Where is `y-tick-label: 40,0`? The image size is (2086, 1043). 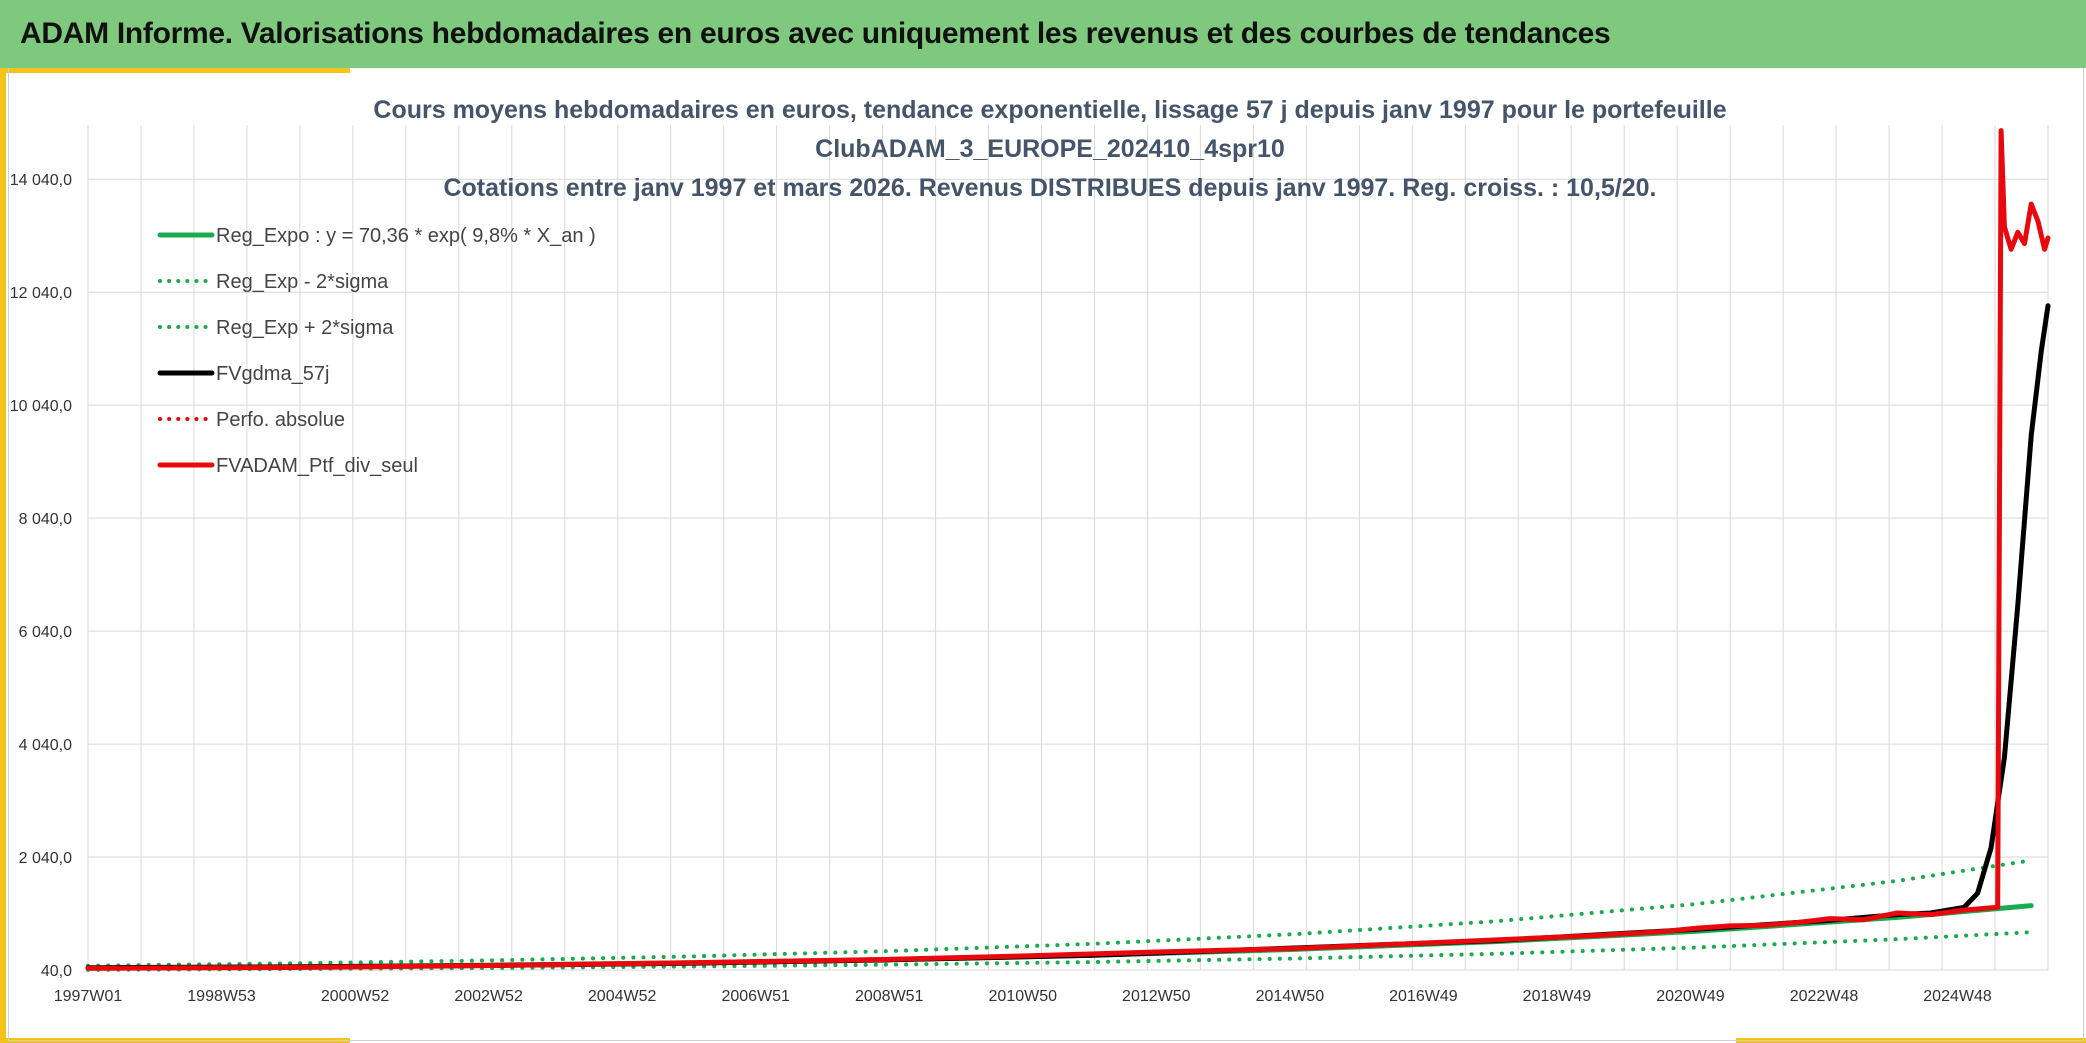 y-tick-label: 40,0 is located at coordinates (56, 971).